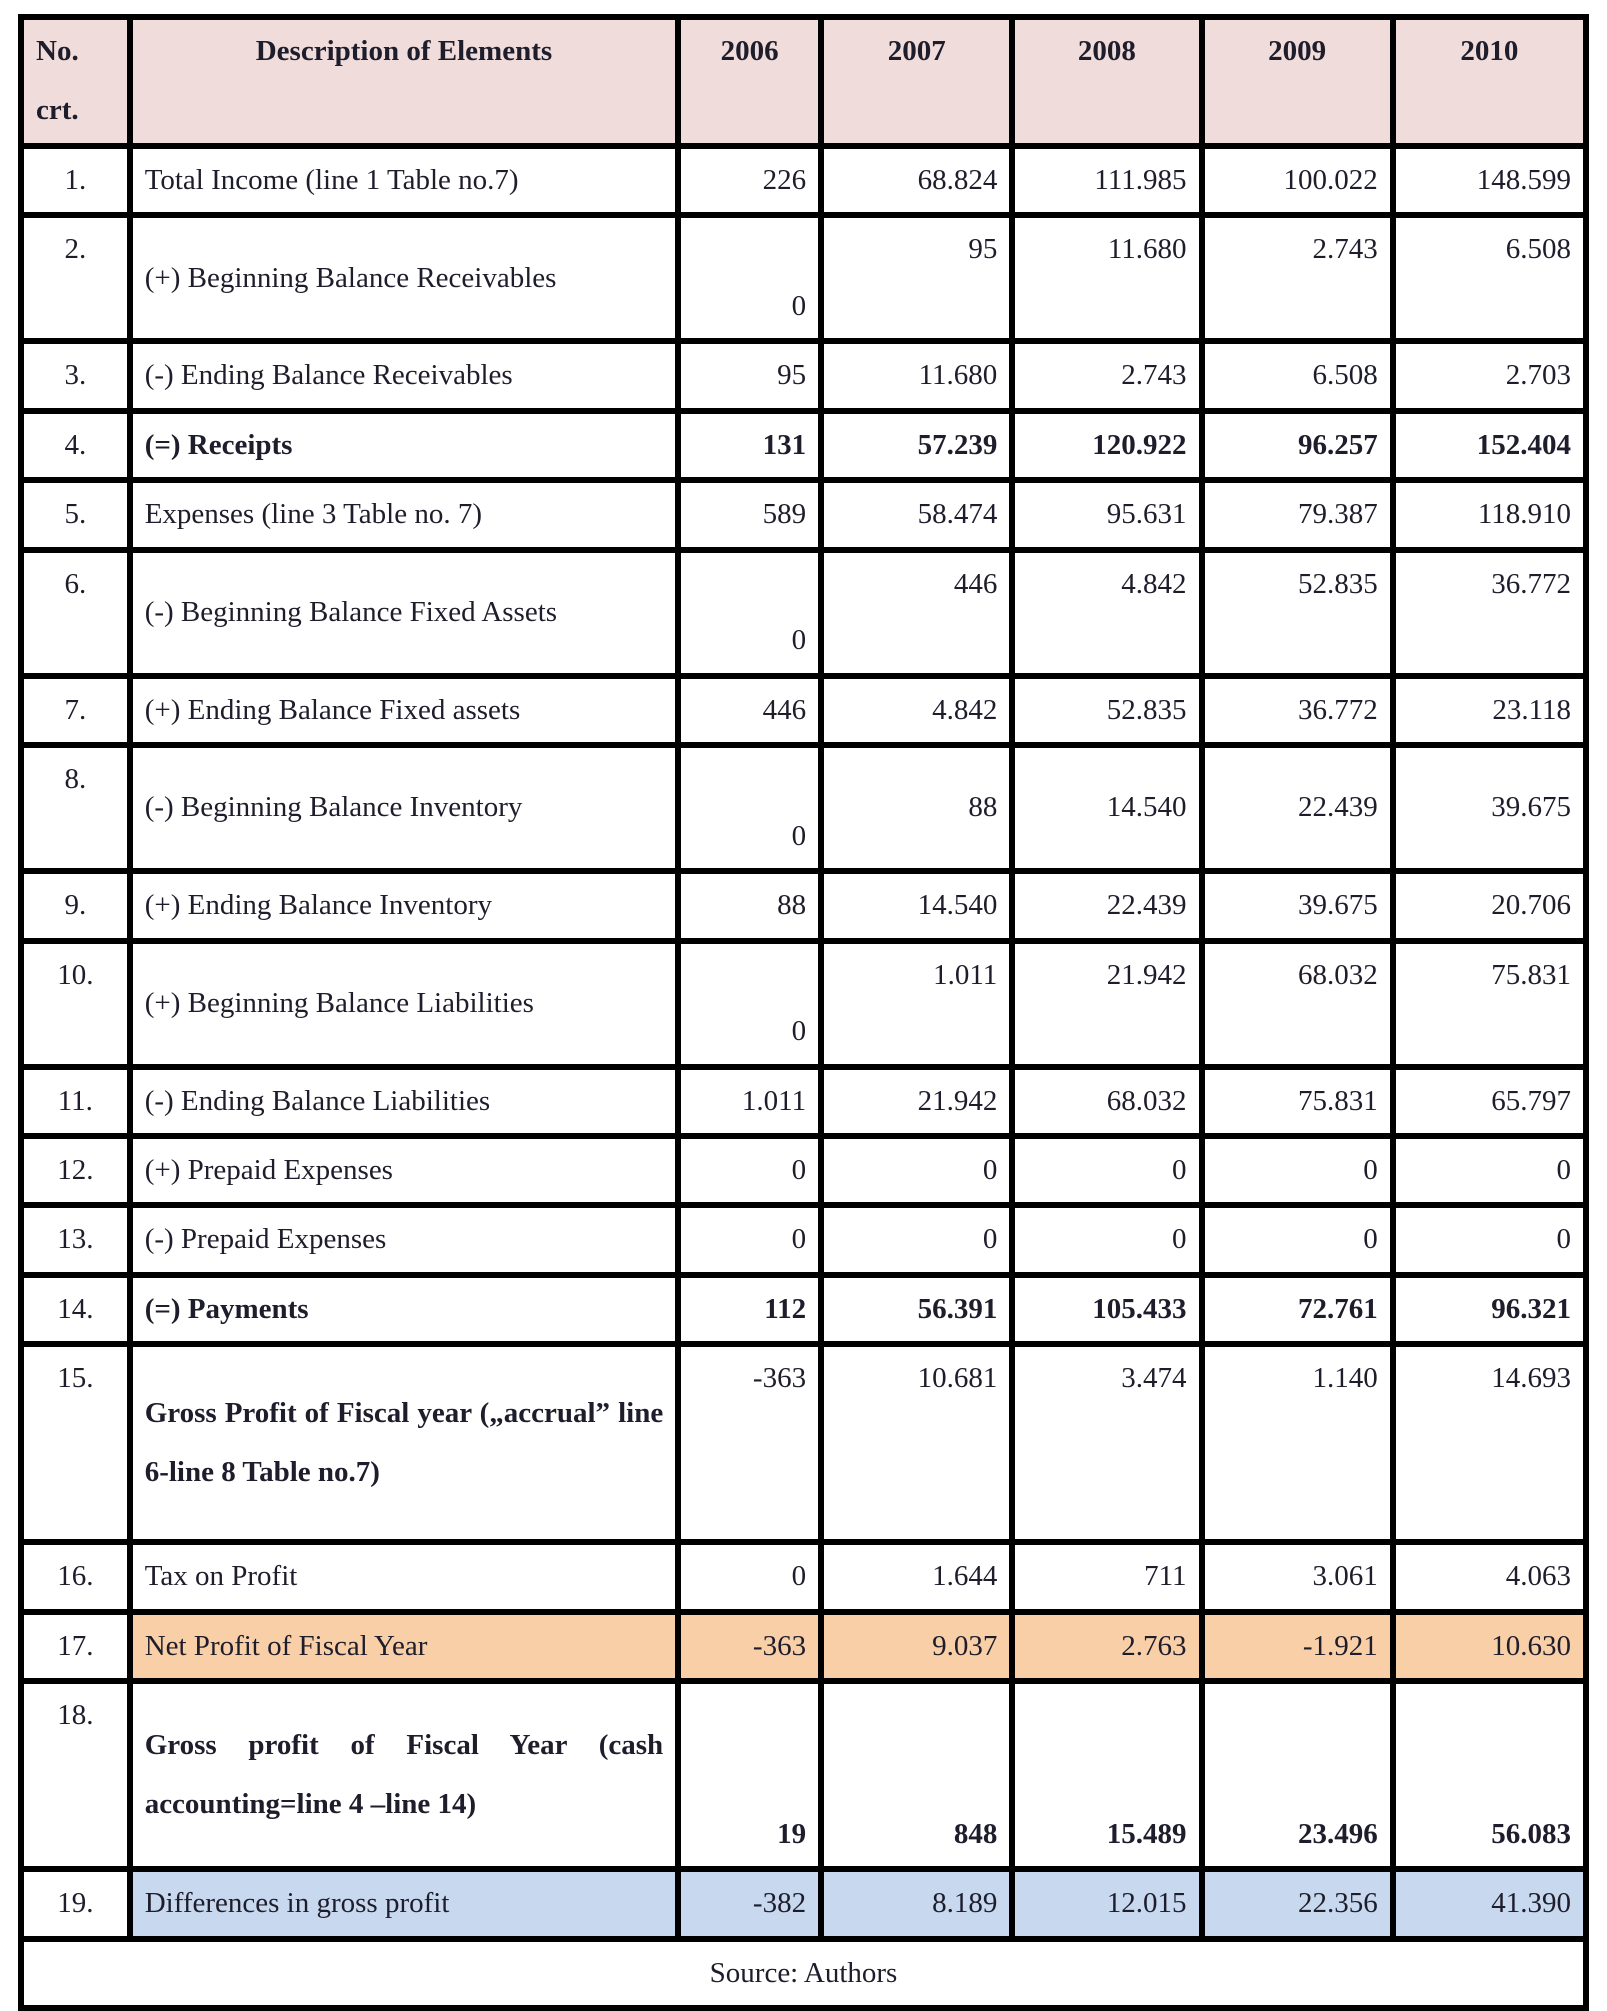 The width and height of the screenshot is (1607, 2011). I want to click on row-description: (-) Ending Balance Liabilities, so click(404, 1101).